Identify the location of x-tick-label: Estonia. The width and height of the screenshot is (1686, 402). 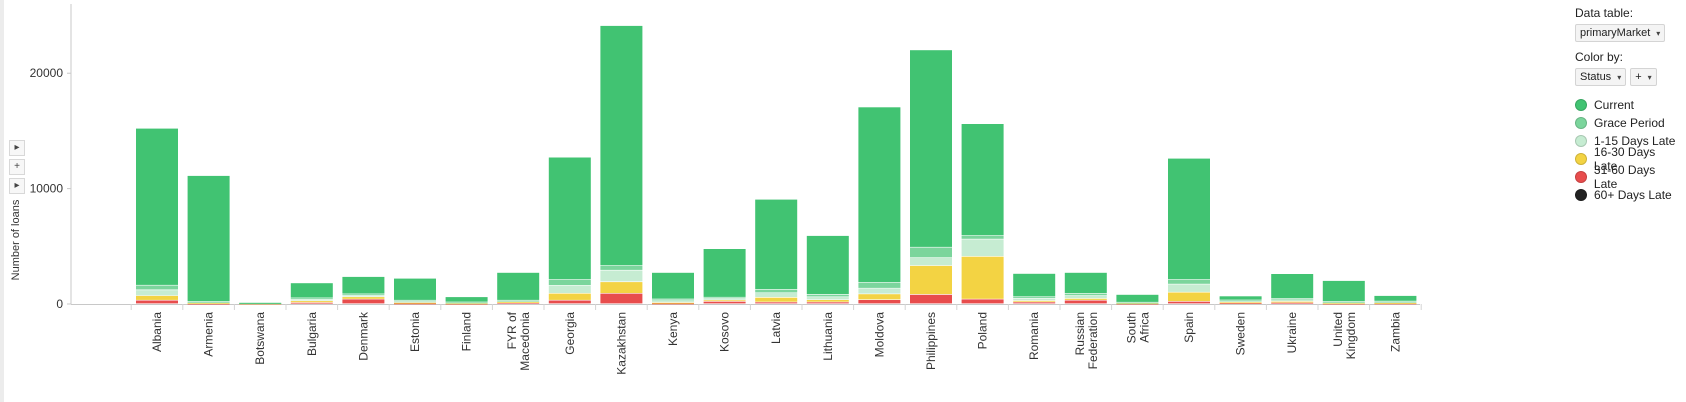
(415, 332).